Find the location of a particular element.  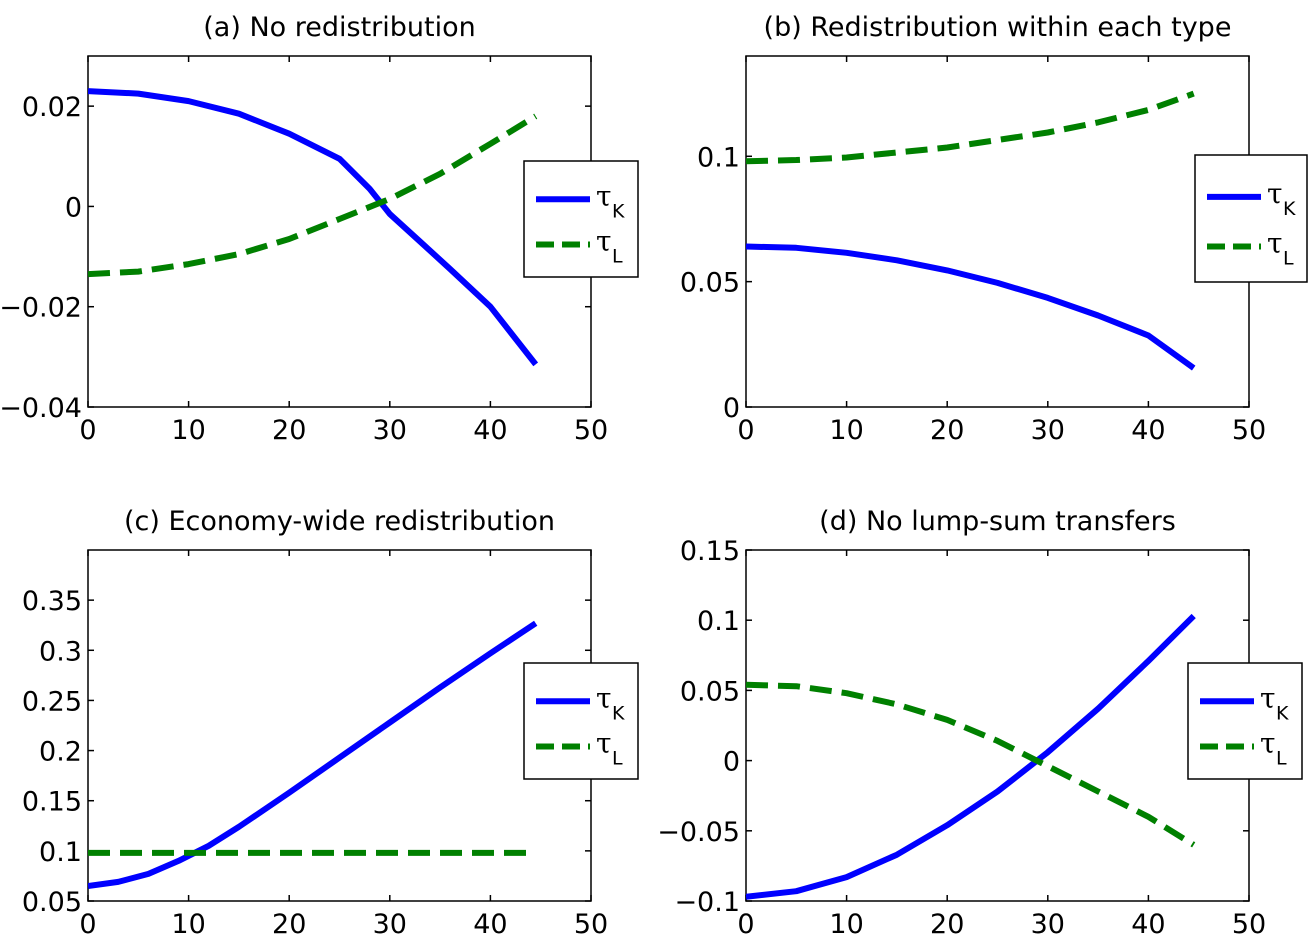

y-tick-label: 0.02 is located at coordinates (52, 107).